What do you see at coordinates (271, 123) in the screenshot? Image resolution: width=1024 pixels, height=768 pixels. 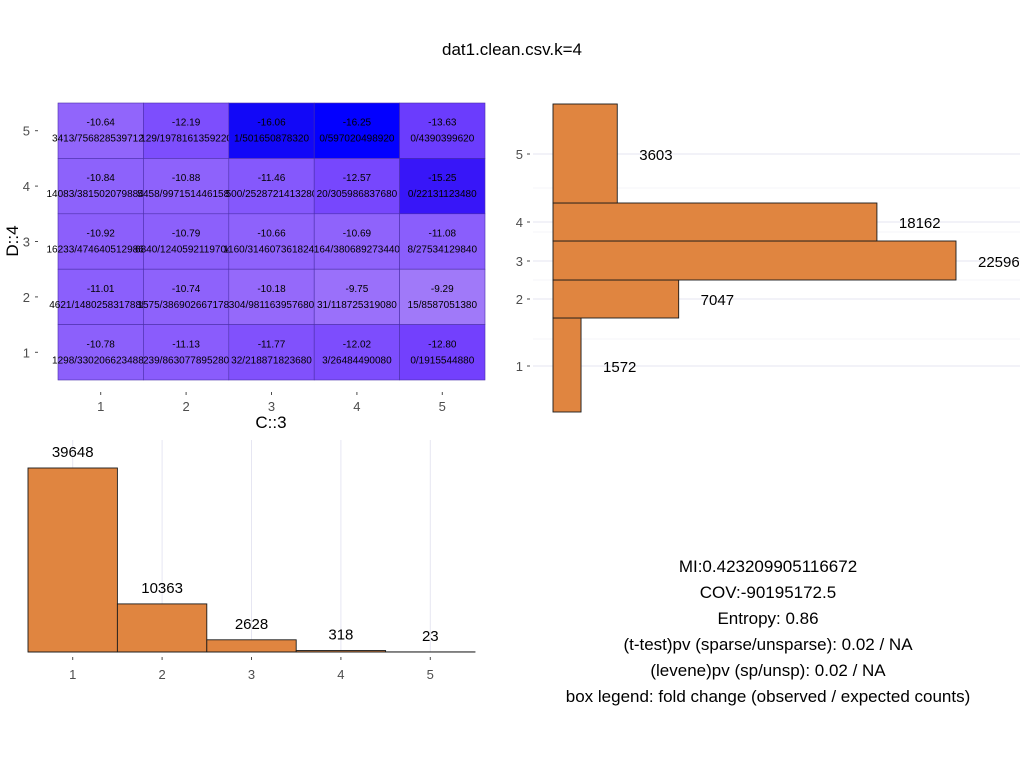 I see `heatmap-cell-fold-change: -16.06` at bounding box center [271, 123].